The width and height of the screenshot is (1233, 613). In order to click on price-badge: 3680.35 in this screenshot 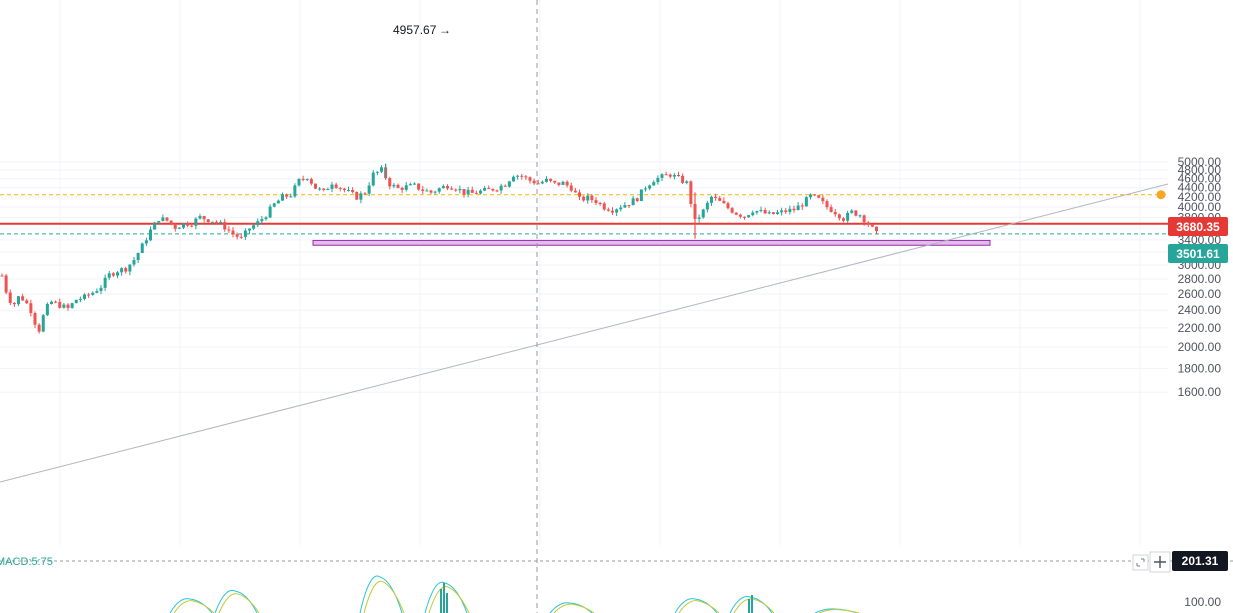, I will do `click(1198, 226)`.